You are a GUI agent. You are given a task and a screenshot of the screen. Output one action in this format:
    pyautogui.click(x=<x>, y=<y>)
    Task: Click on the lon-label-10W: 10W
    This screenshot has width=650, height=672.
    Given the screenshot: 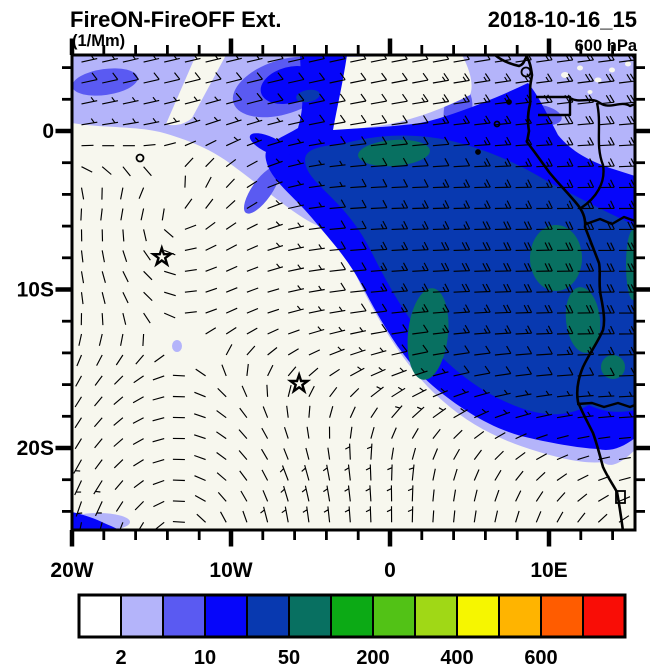 What is the action you would take?
    pyautogui.click(x=230, y=570)
    